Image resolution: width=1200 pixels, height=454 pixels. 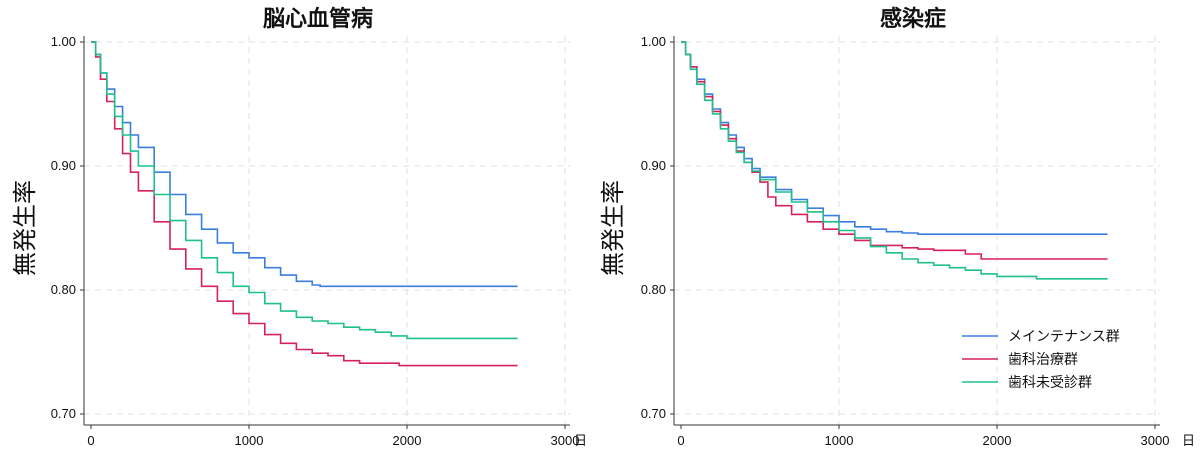 I want to click on legend-label: メインテナンス群, so click(x=1064, y=337).